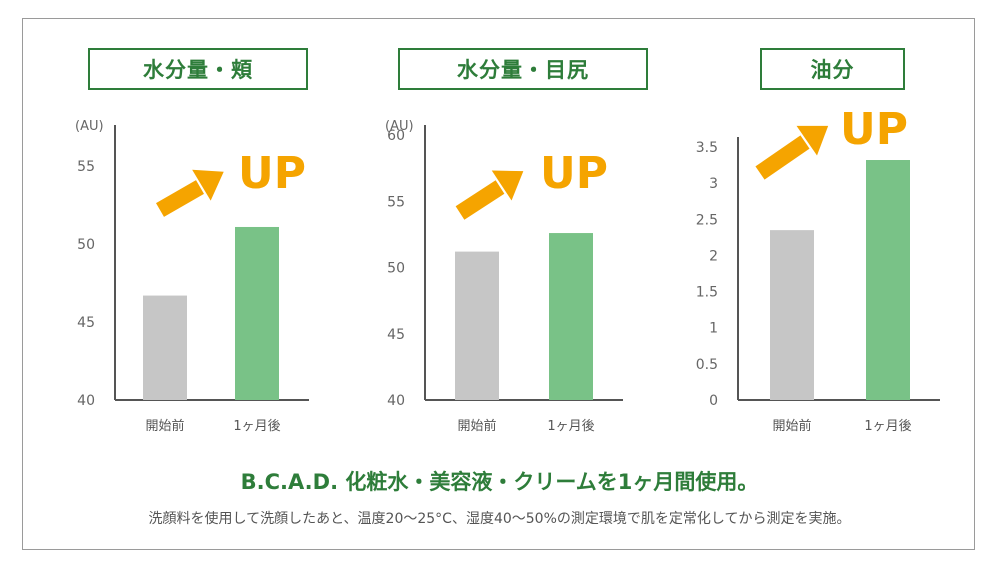 This screenshot has height=578, width=999. I want to click on usage-caption: B.C.A.D. 化粧水・美容液・クリームを1ヶ月間使用。, so click(499, 482).